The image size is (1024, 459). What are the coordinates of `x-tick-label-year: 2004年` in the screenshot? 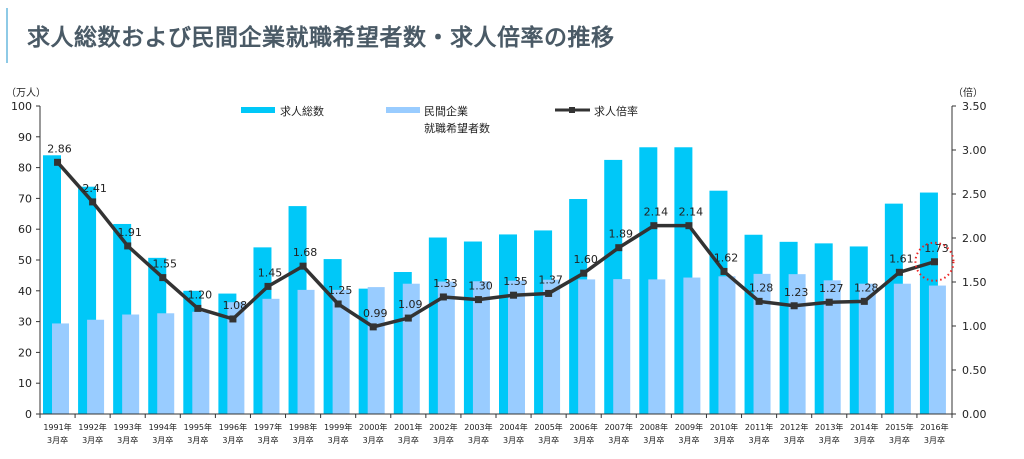 It's located at (513, 427).